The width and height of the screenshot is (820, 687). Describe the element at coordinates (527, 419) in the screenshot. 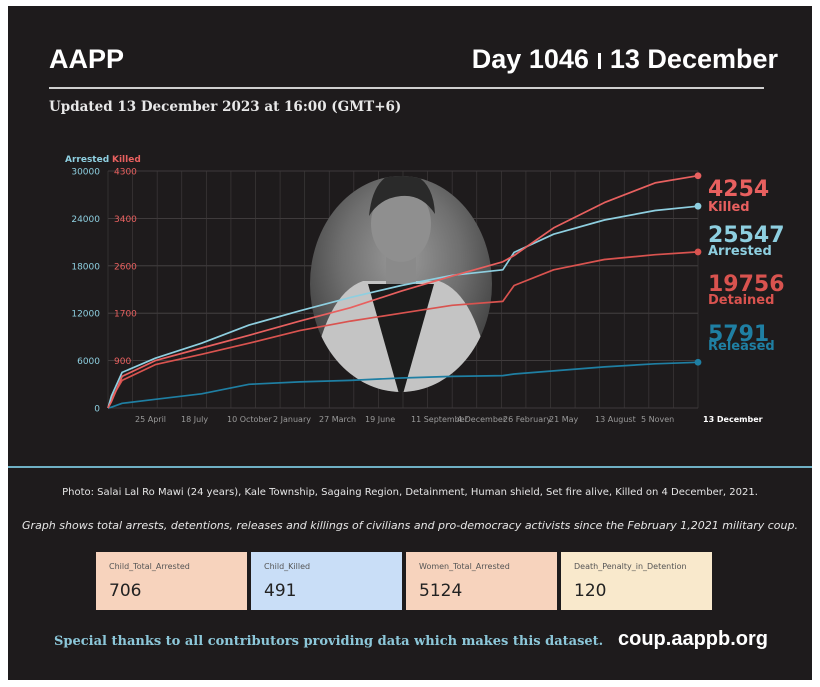

I see `x-tick-label: 26 February` at that location.